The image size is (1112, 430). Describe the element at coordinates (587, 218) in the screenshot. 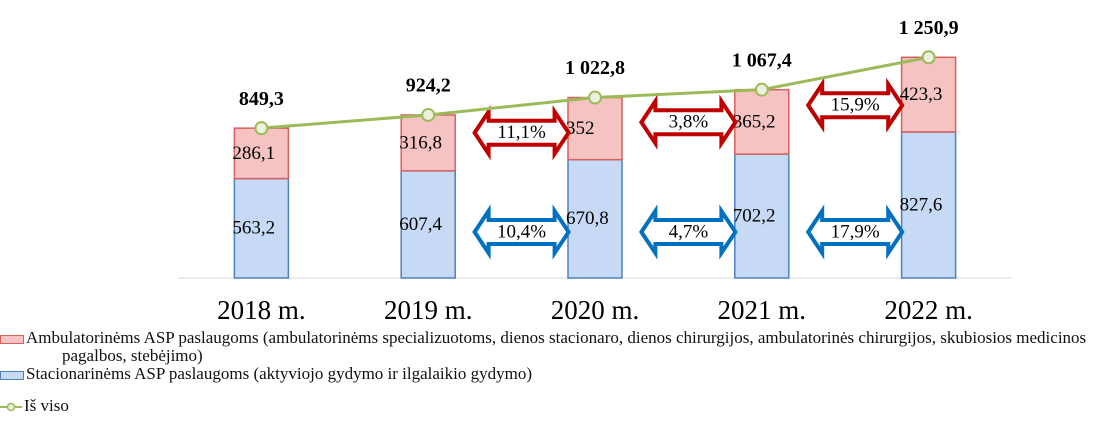

I see `data-label: 670,8` at that location.